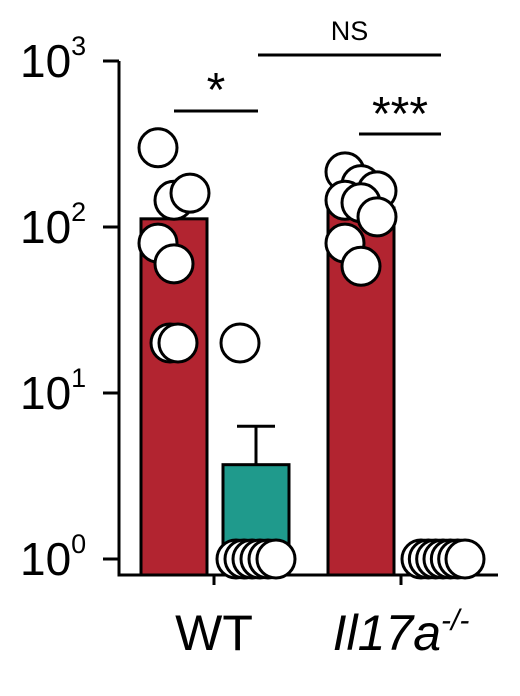  Describe the element at coordinates (322, 632) in the screenshot. I see `labels-layer: WT Il17a-/-` at that location.